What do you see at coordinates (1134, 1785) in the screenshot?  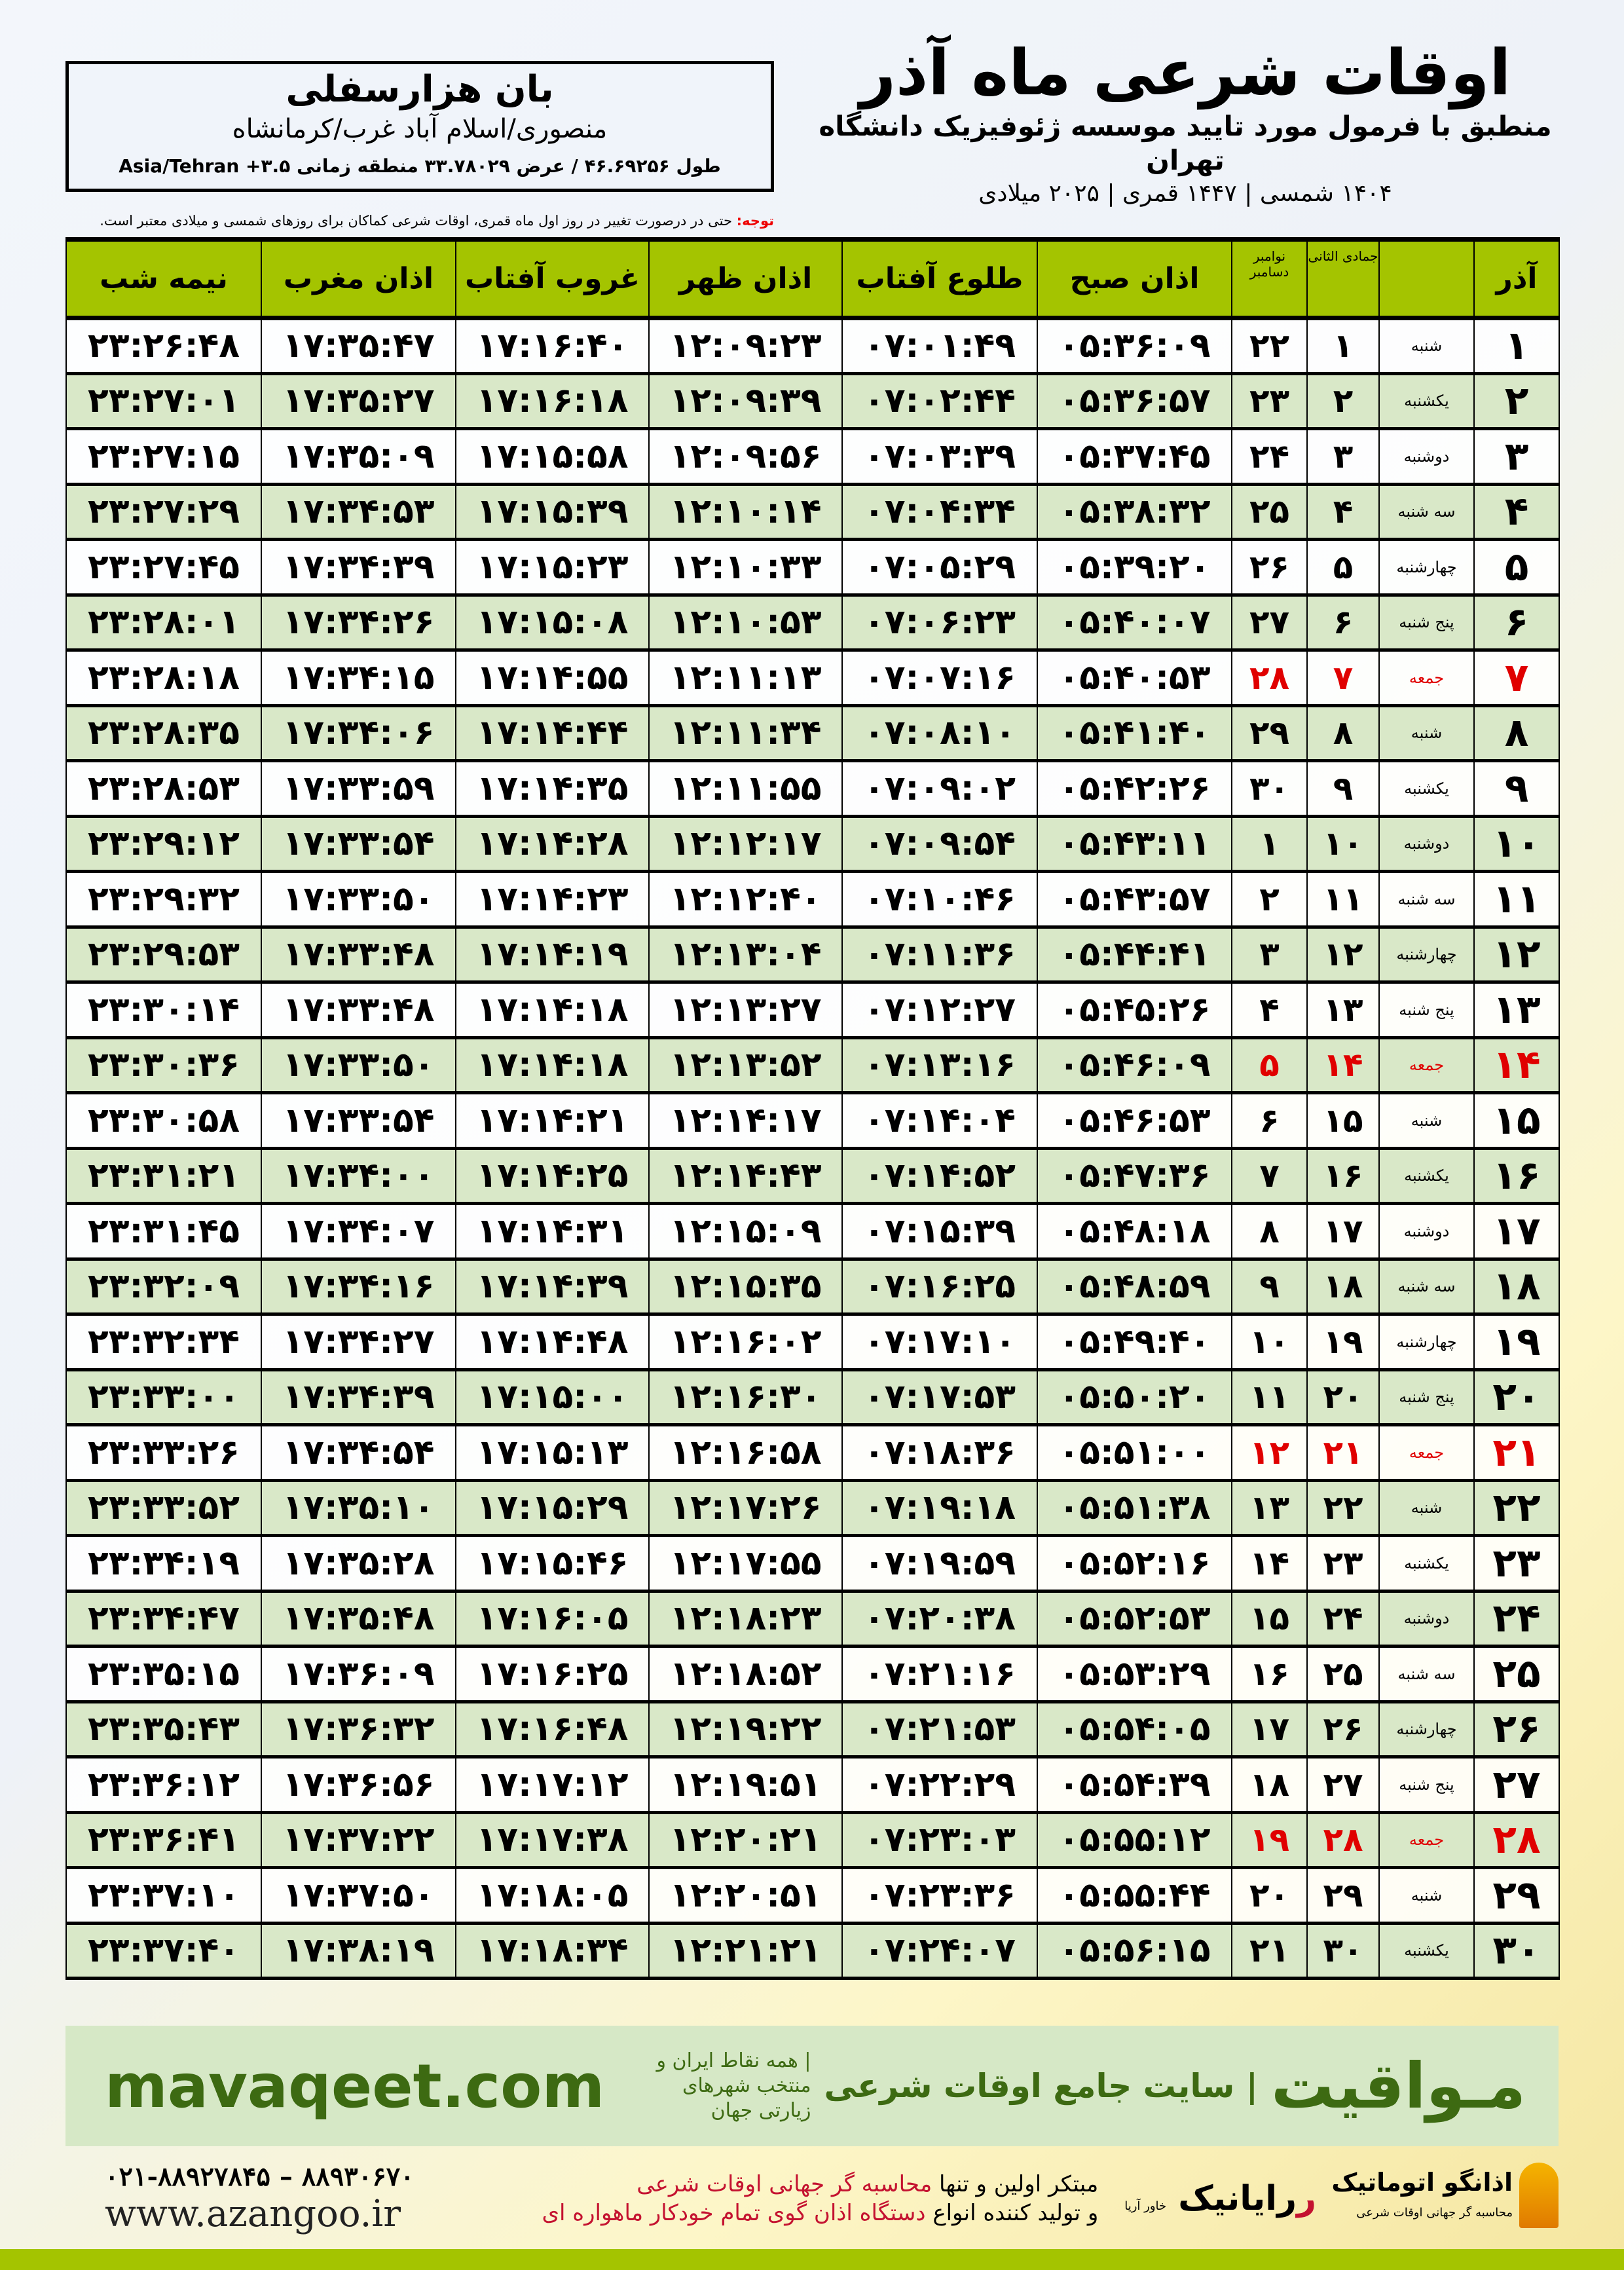 I see `time-sobh: ۰۵:۵۴:۳۹` at bounding box center [1134, 1785].